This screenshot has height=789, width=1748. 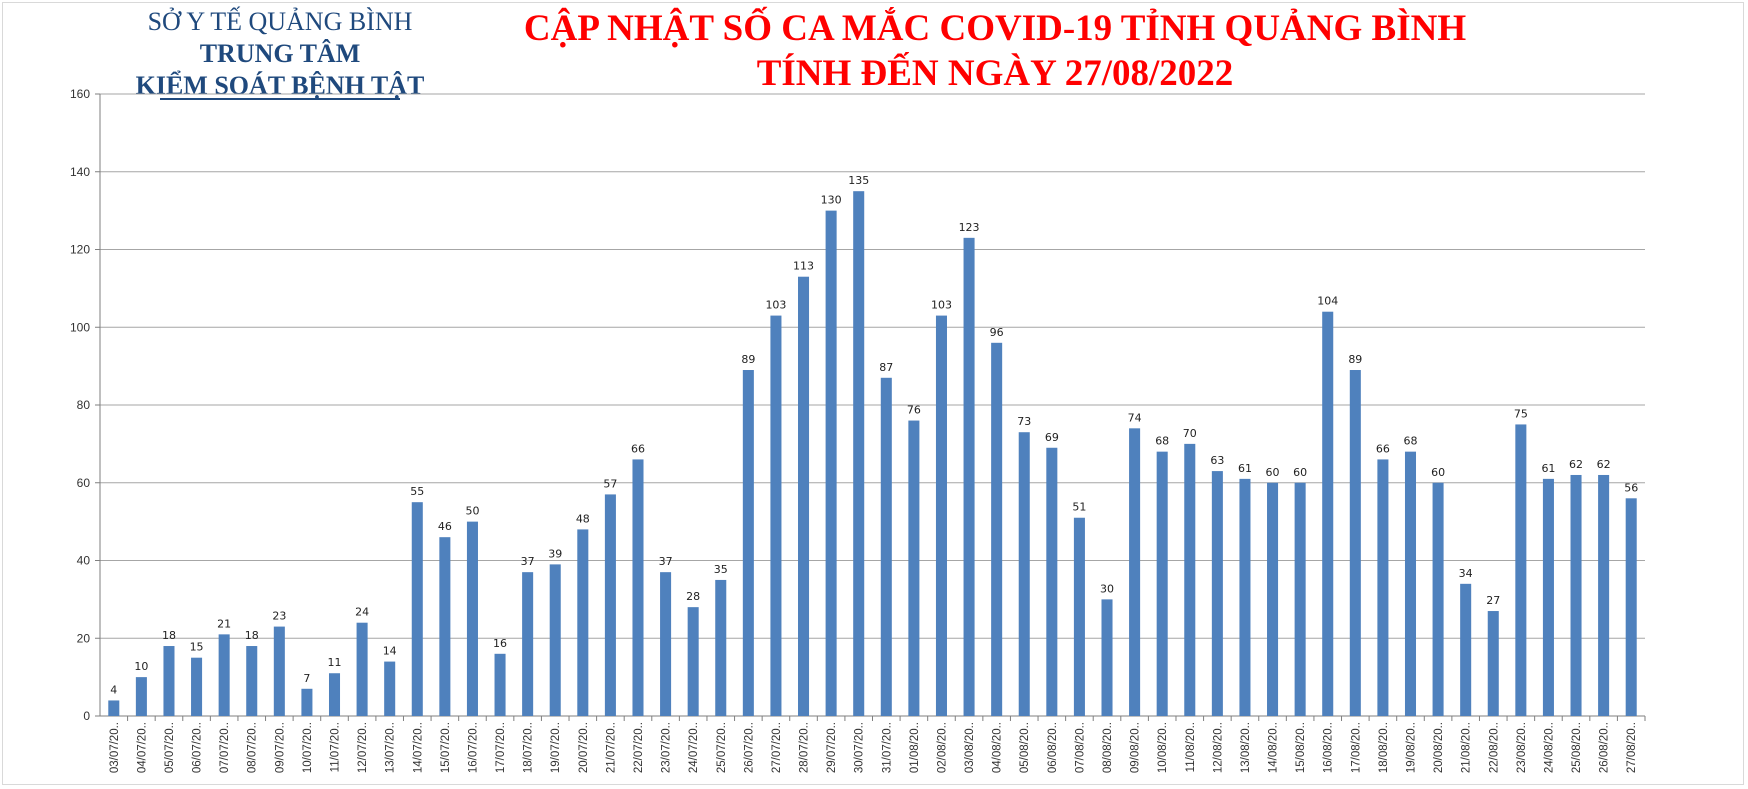 What do you see at coordinates (363, 747) in the screenshot?
I see `x-tick-label: 12/07/20..` at bounding box center [363, 747].